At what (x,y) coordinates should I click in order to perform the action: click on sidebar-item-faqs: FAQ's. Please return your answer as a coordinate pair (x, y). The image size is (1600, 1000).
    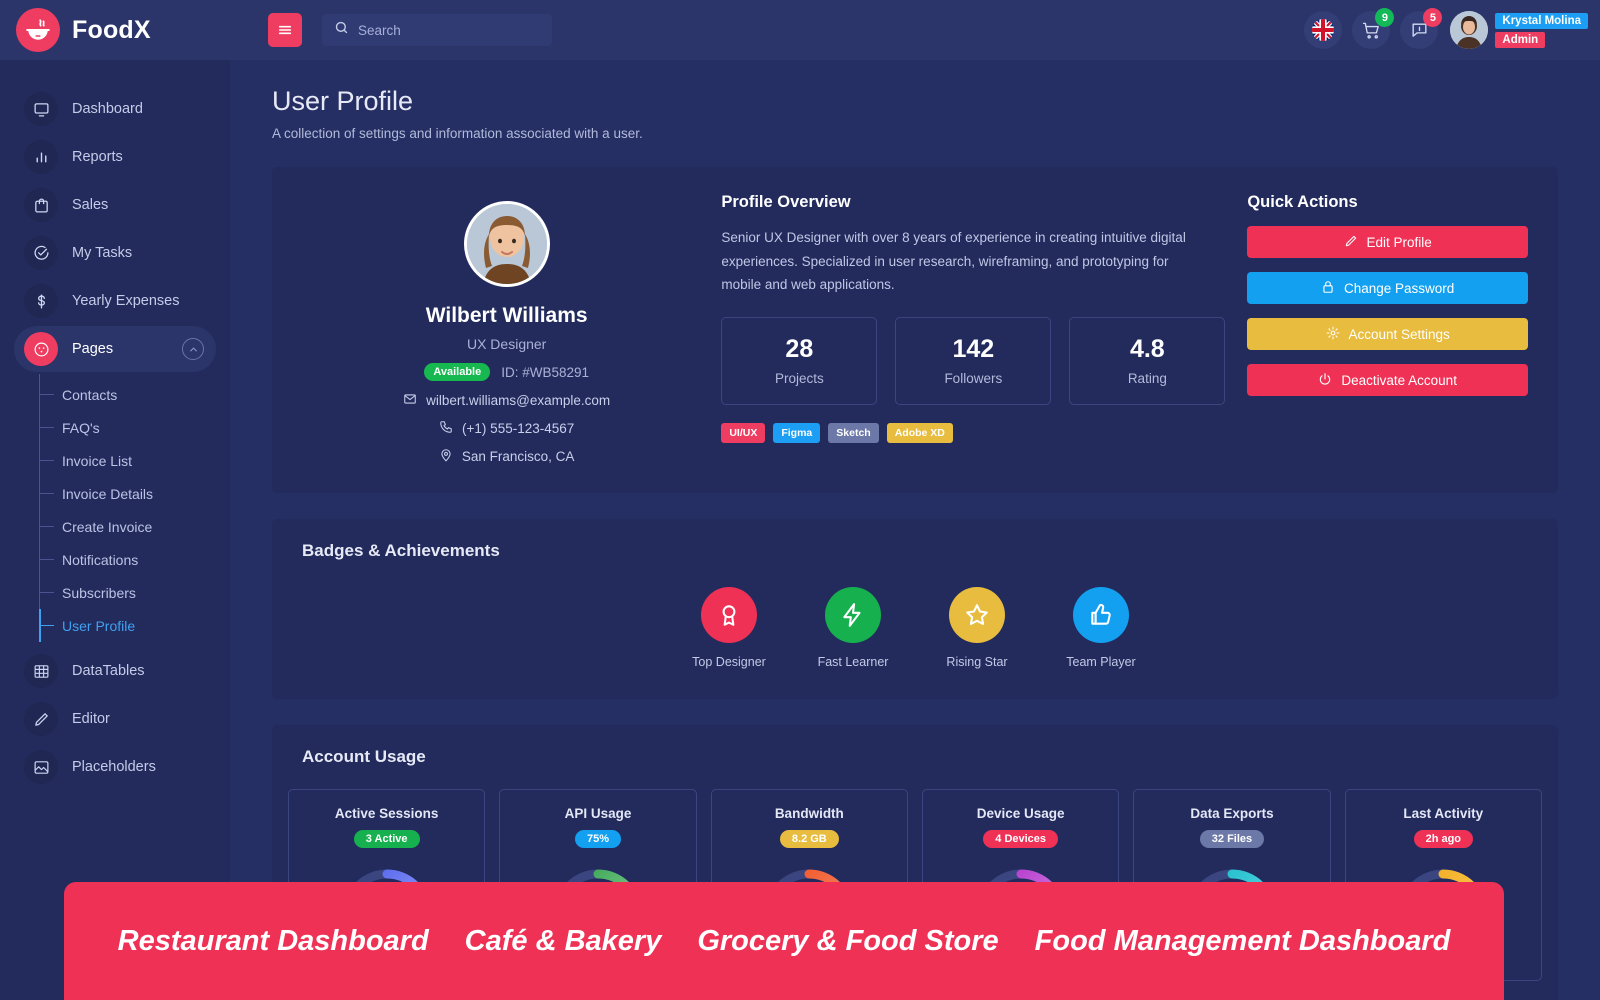
    Looking at the image, I should click on (115, 427).